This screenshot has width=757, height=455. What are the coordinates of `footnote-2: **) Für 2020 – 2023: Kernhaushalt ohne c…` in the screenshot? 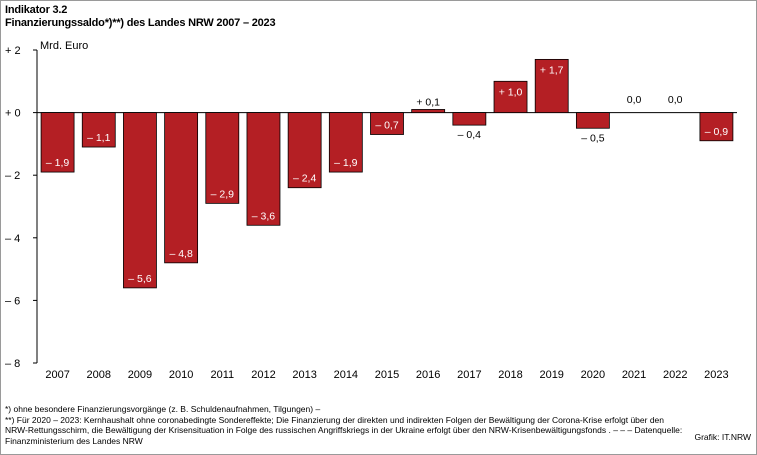 It's located at (335, 419).